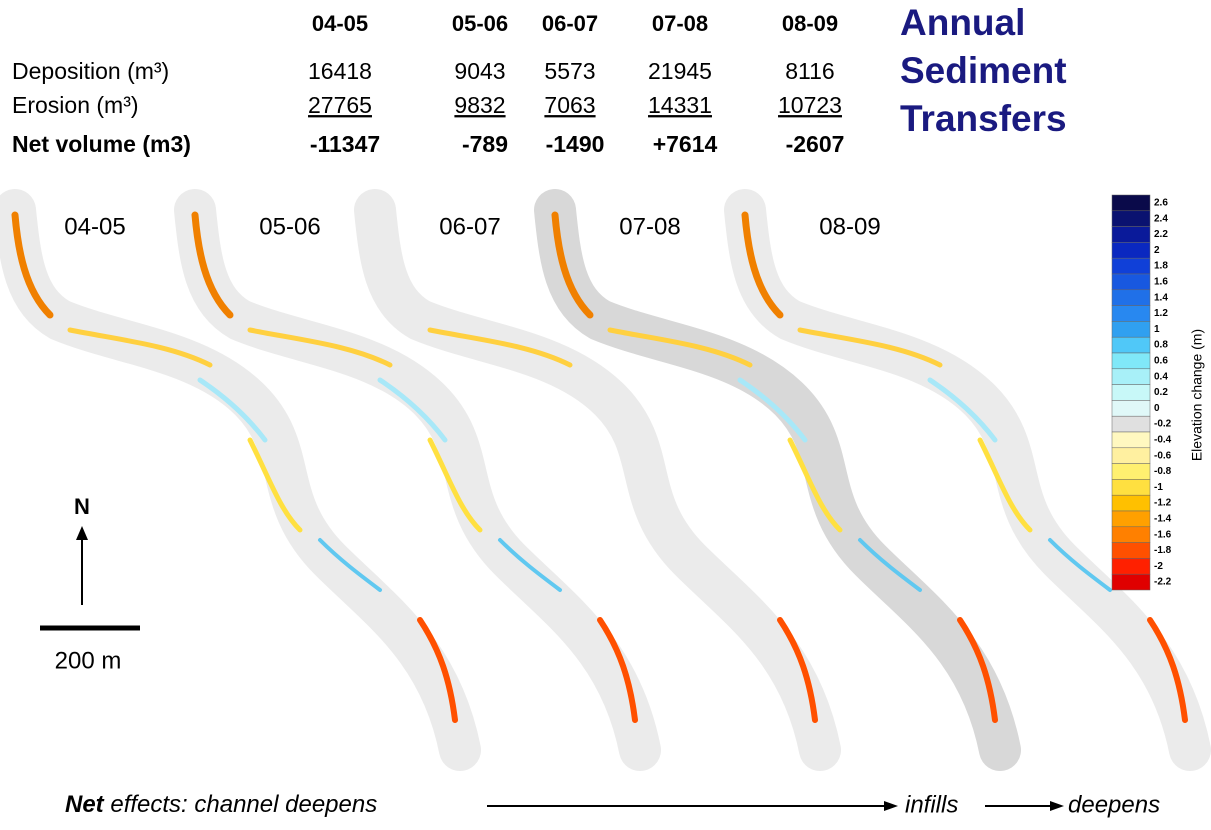 This screenshot has height=830, width=1211. What do you see at coordinates (75, 105) in the screenshot?
I see `row-label: Erosion (m³)` at bounding box center [75, 105].